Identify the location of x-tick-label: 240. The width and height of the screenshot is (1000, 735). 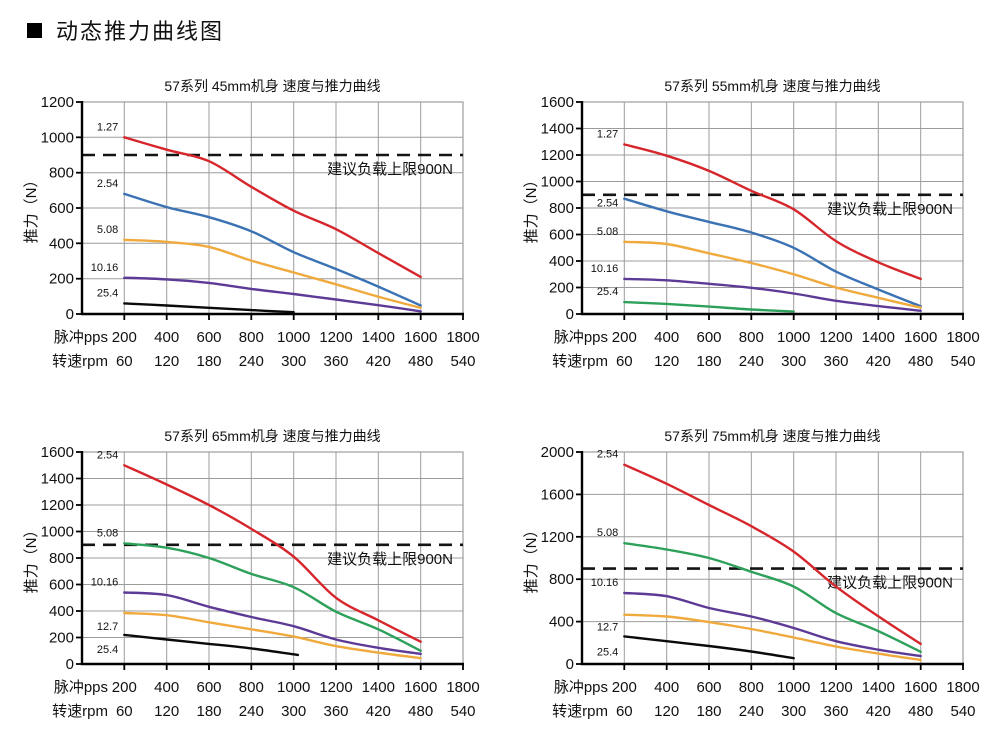
(751, 711).